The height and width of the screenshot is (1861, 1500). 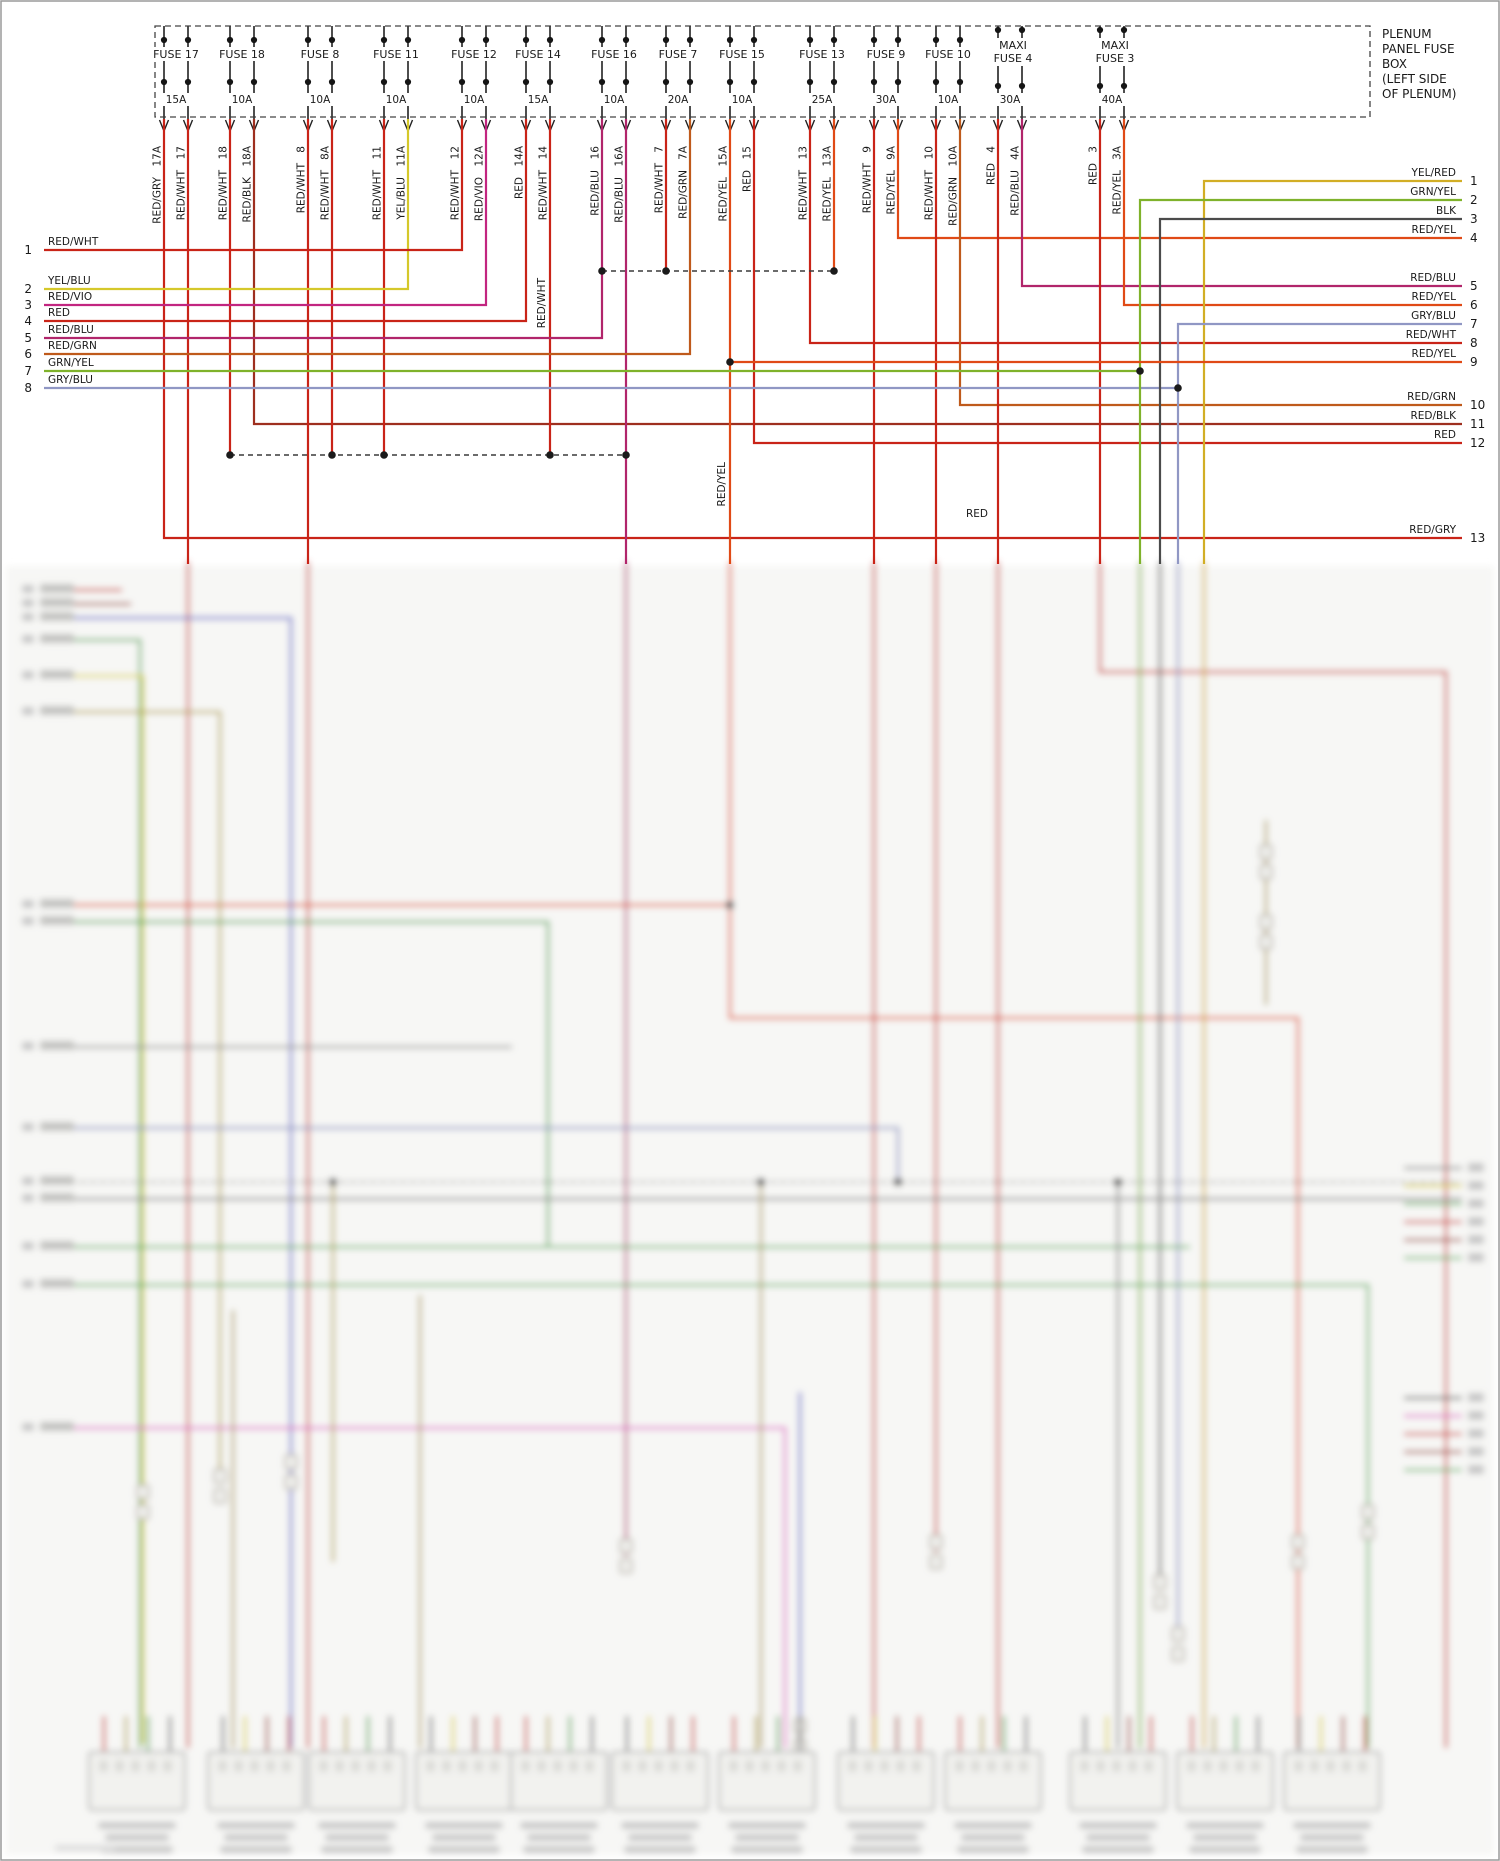 What do you see at coordinates (248, 155) in the screenshot?
I see `pin-number-label: 18A` at bounding box center [248, 155].